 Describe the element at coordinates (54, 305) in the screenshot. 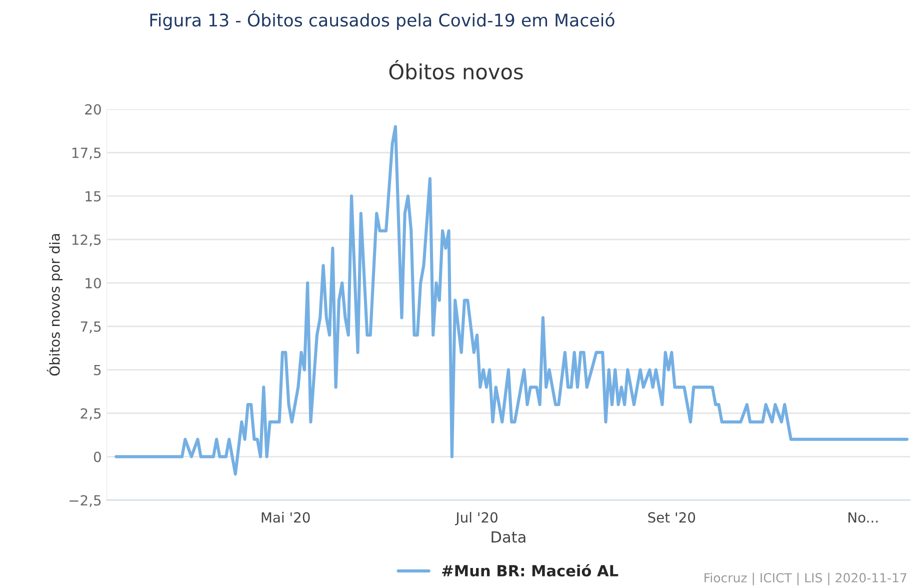

I see `y-axis-title: Óbitos novos por dia` at that location.